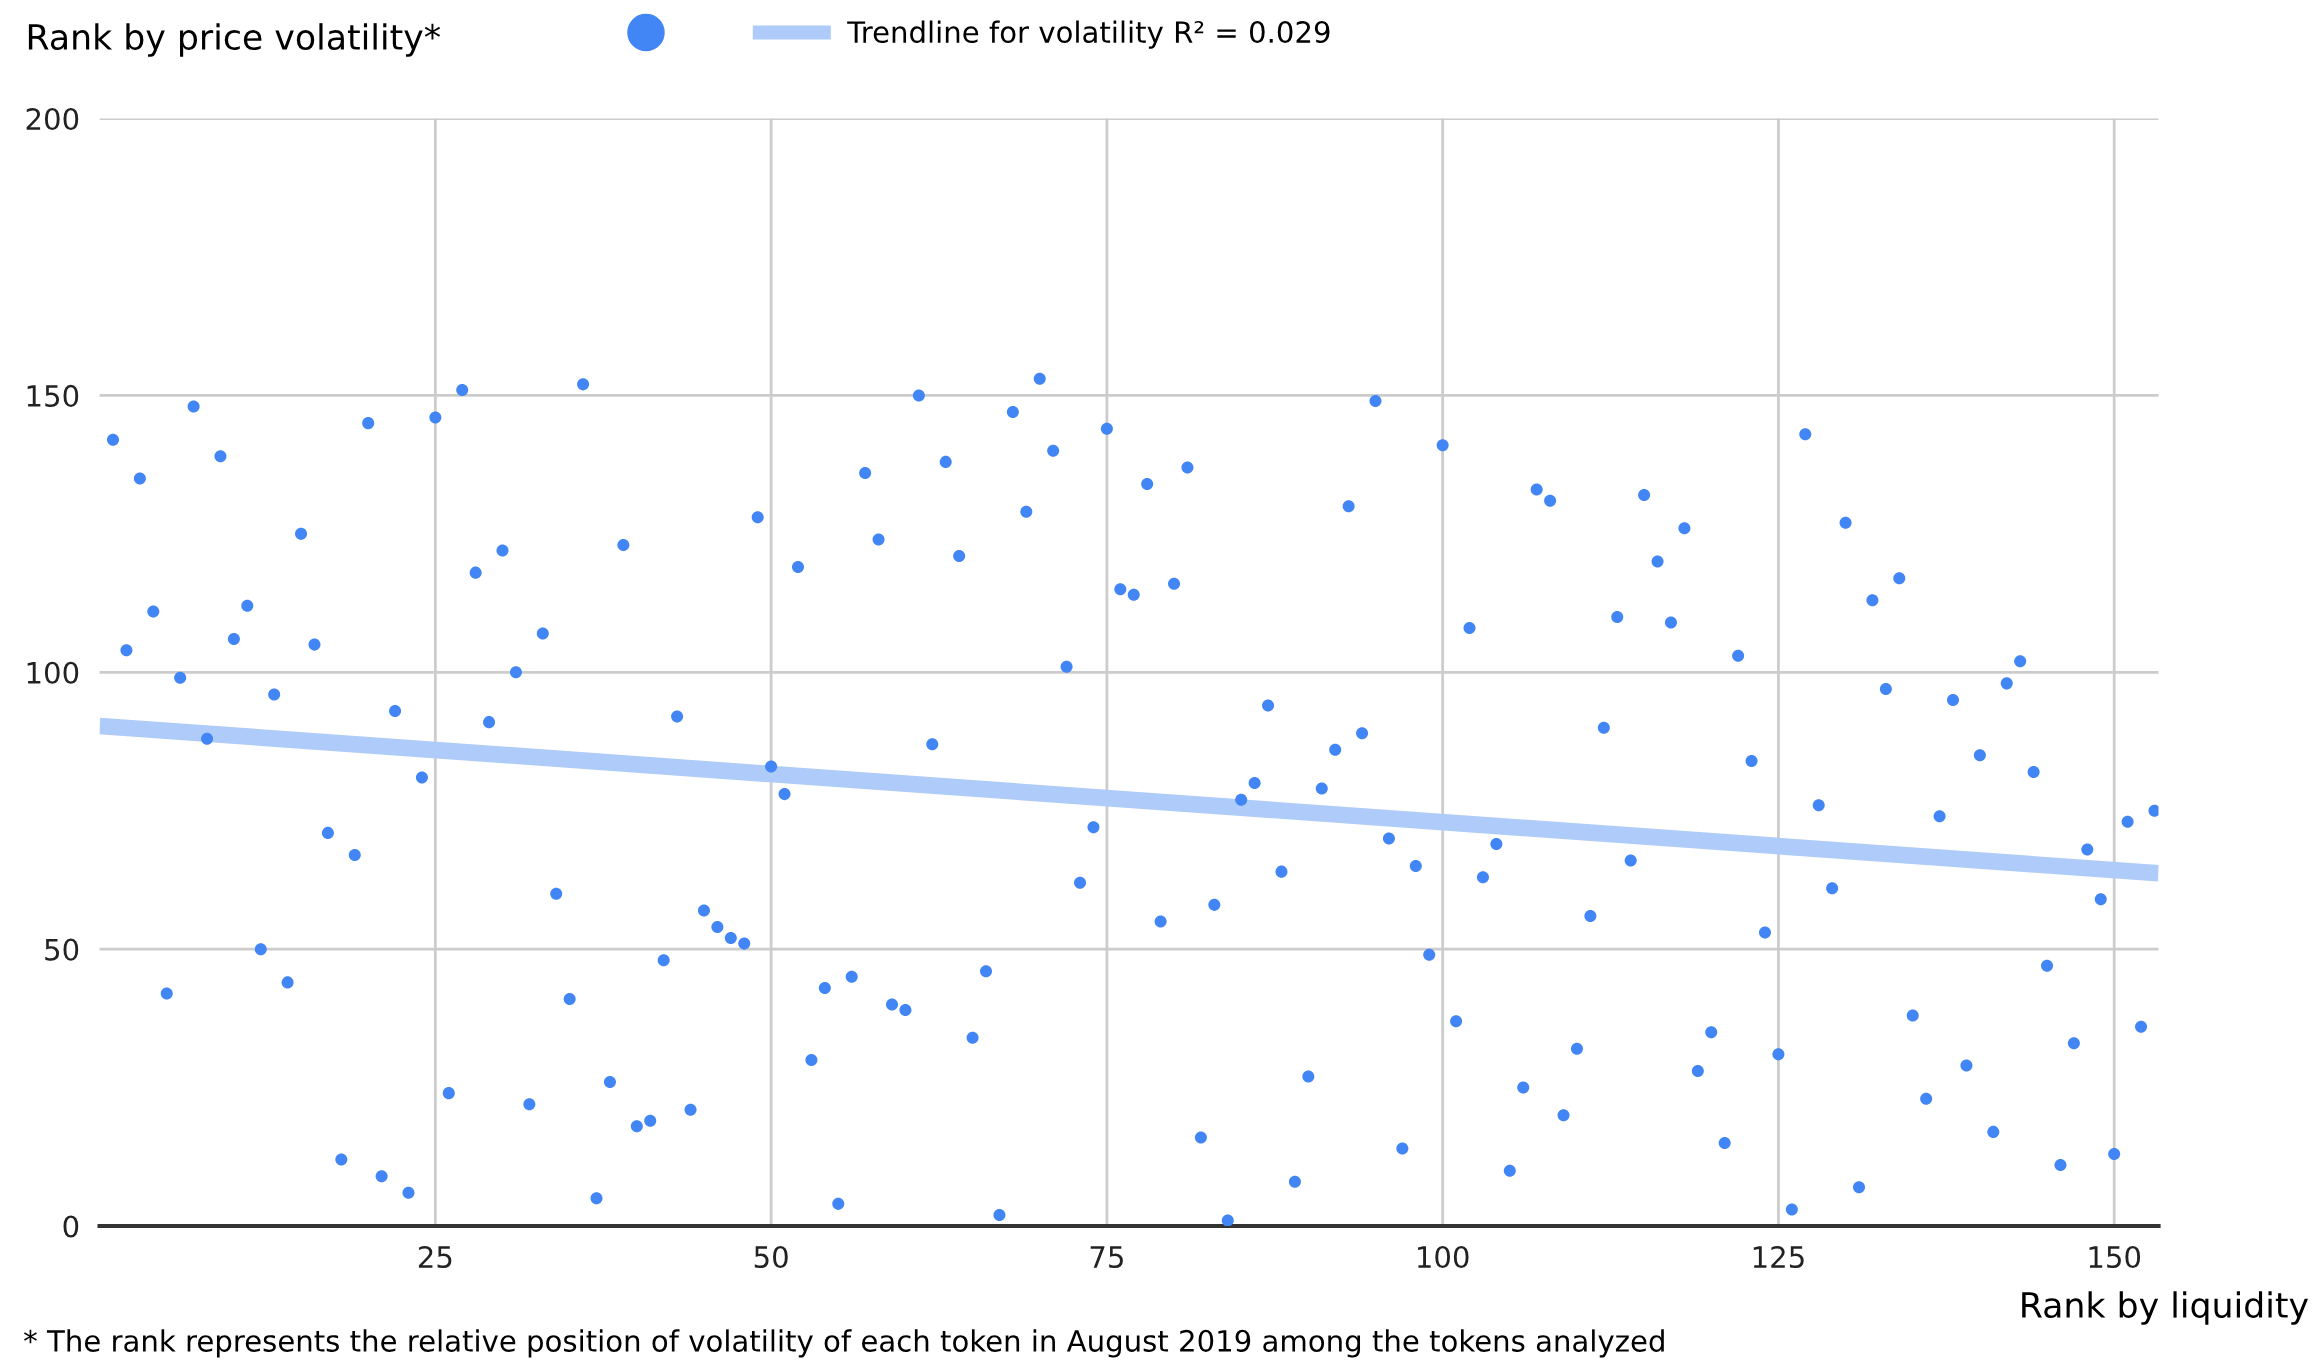 The image size is (2316, 1363). I want to click on y-tick-label: 200, so click(52, 119).